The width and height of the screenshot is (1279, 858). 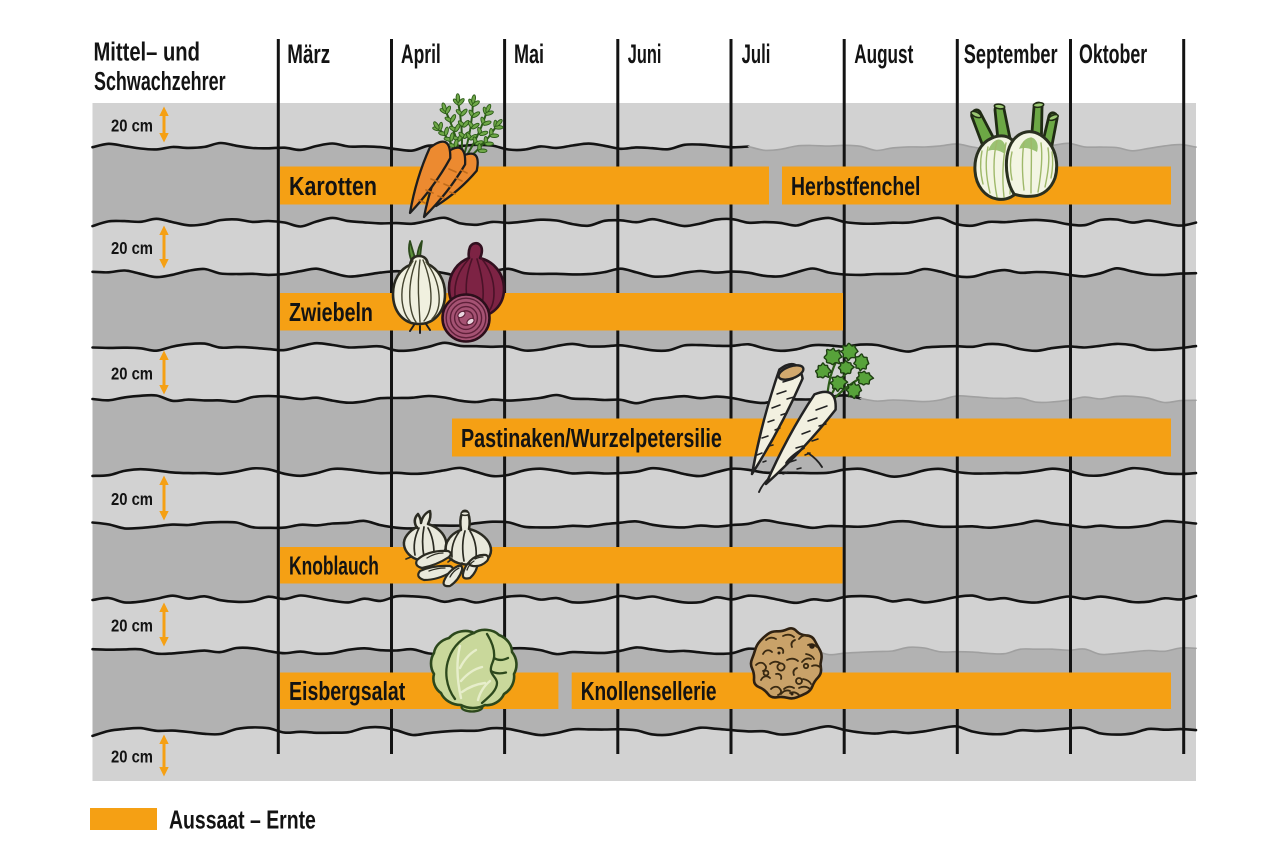 What do you see at coordinates (756, 54) in the screenshot?
I see `svg-text: Juli` at bounding box center [756, 54].